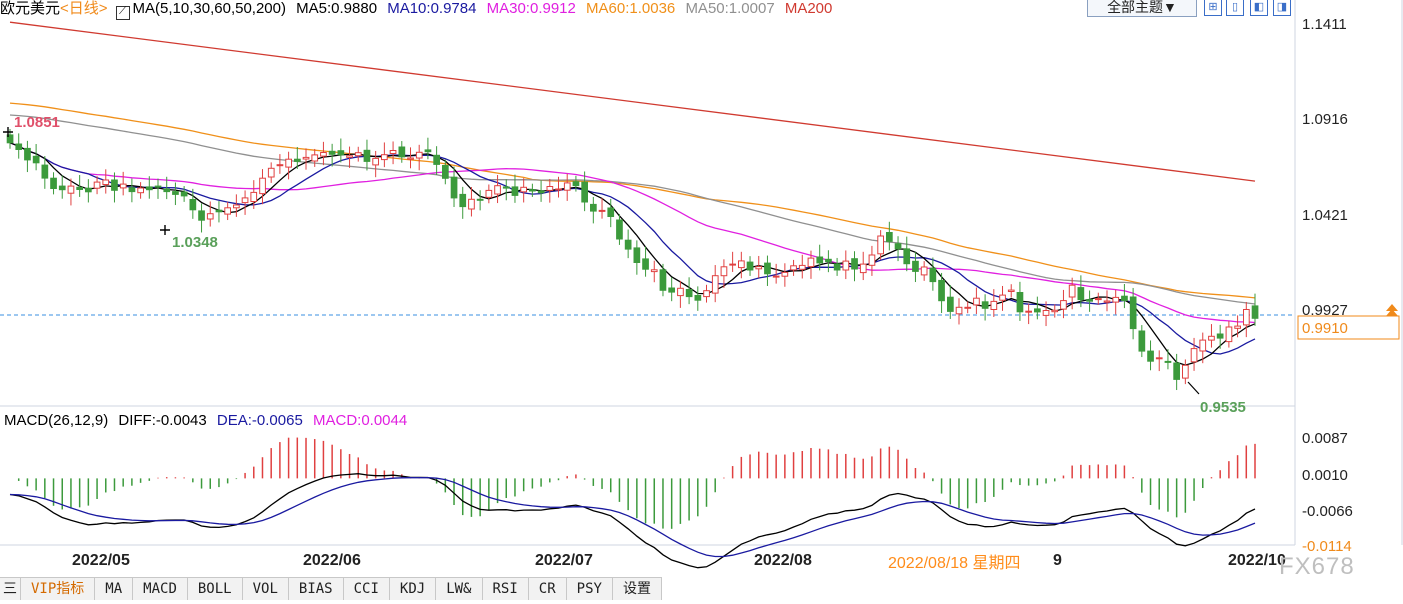 Image resolution: width=1403 pixels, height=604 pixels. What do you see at coordinates (1235, 8) in the screenshot?
I see `zoom-out-icon: ▯` at bounding box center [1235, 8].